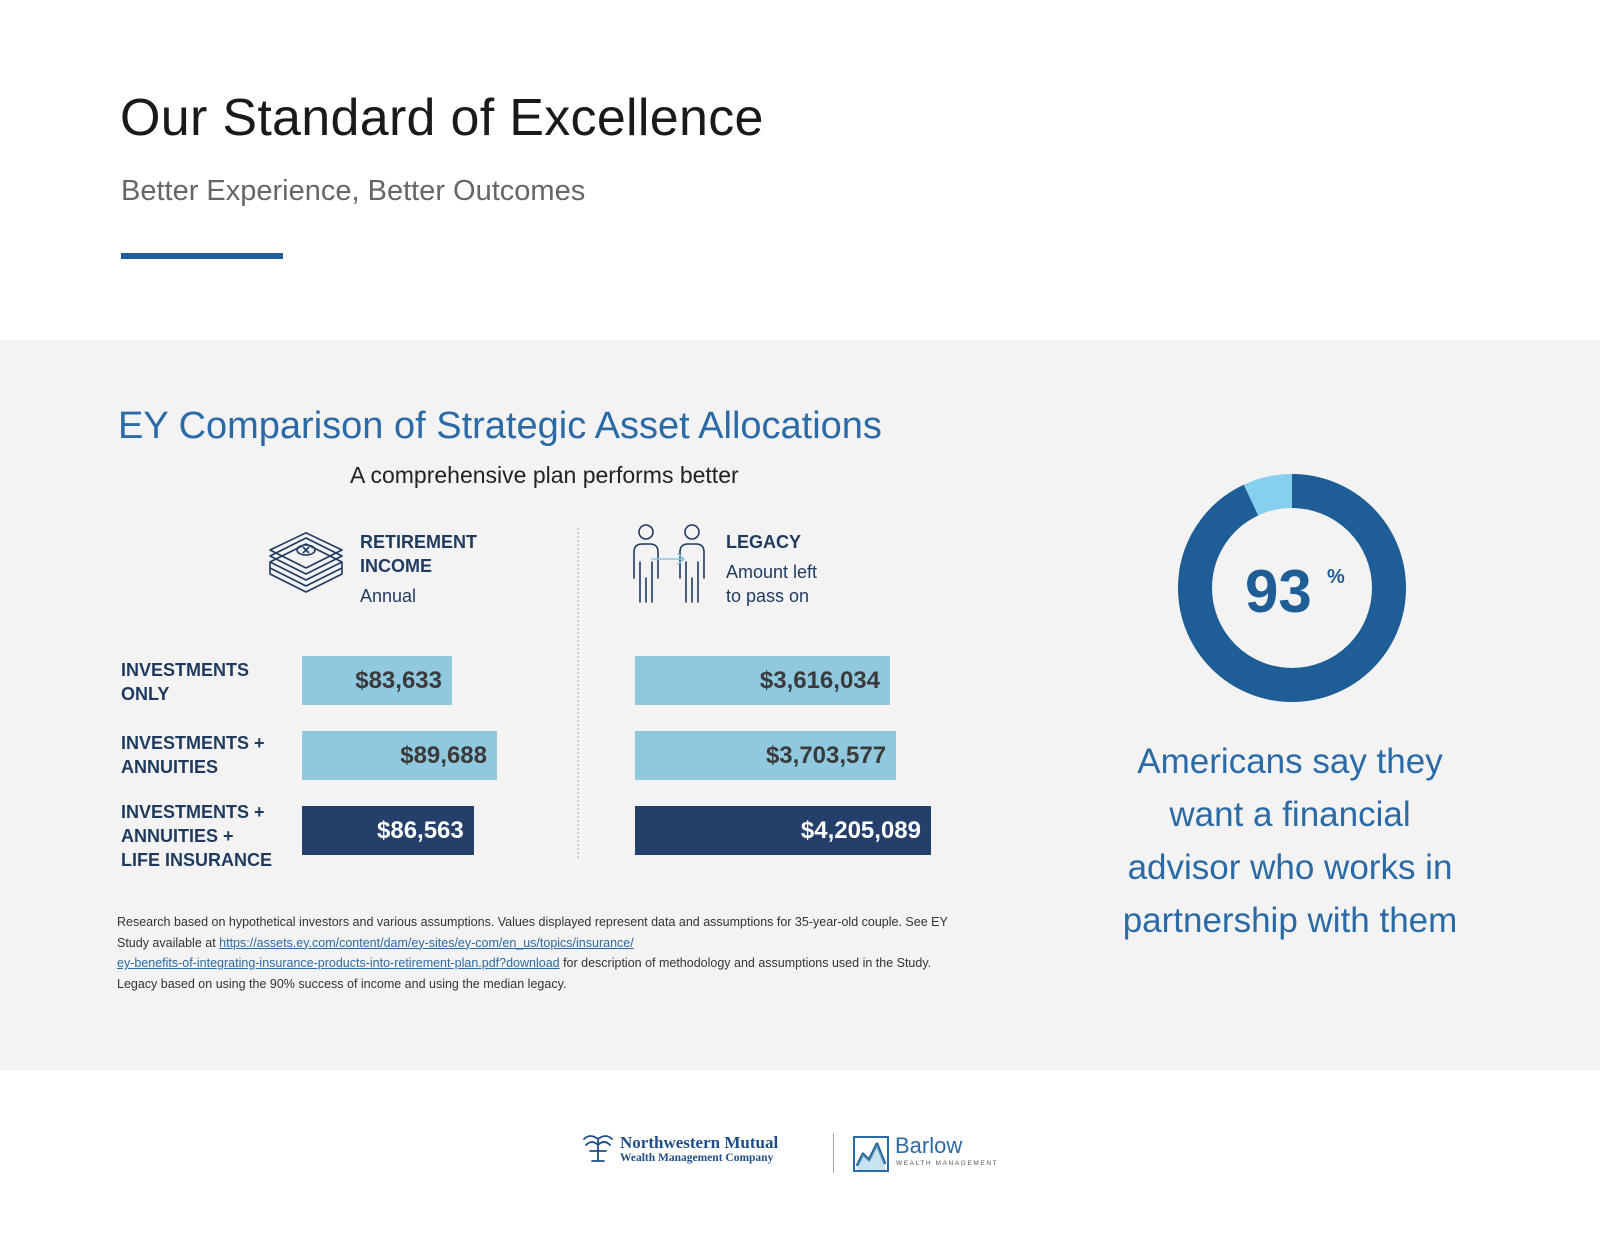  Describe the element at coordinates (1336, 577) in the screenshot. I see `stat-unit: %` at that location.